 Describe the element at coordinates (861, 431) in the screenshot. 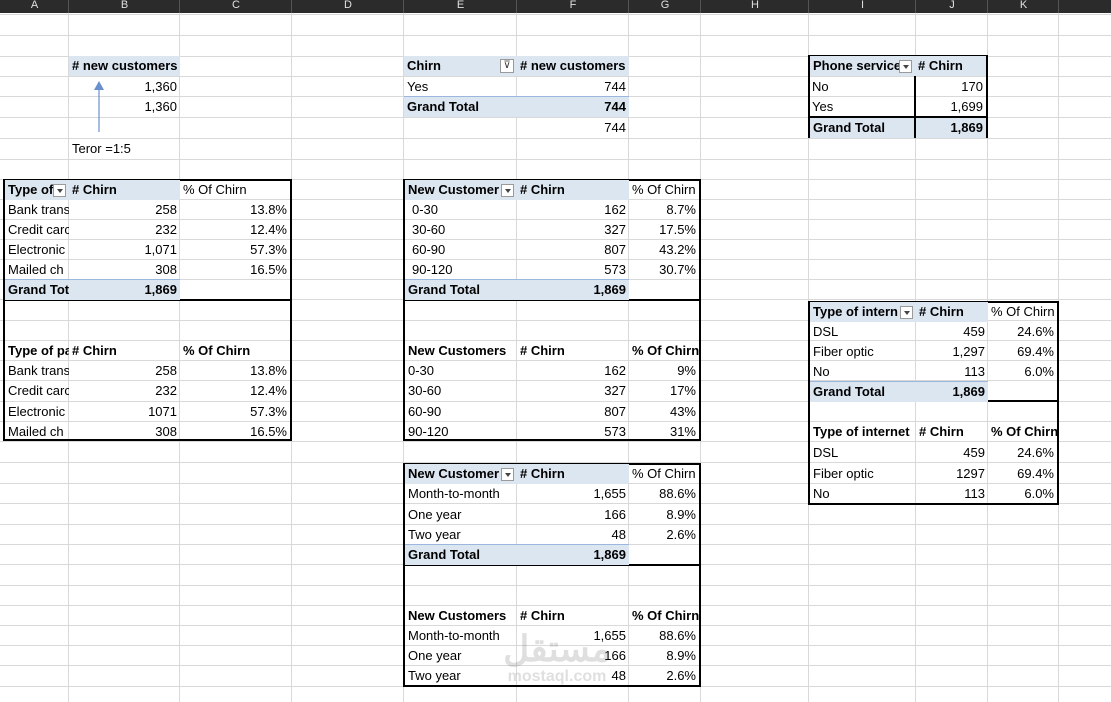

I see `internet-table-header: Type of internet` at that location.